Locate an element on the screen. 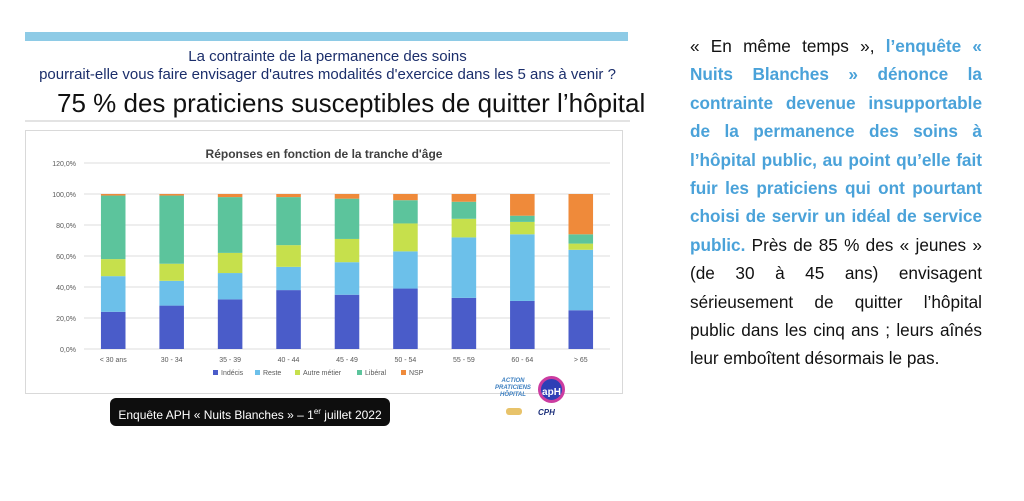  aph-logo-text: ACTION PRATICIENS HÔPITAL is located at coordinates (513, 388).